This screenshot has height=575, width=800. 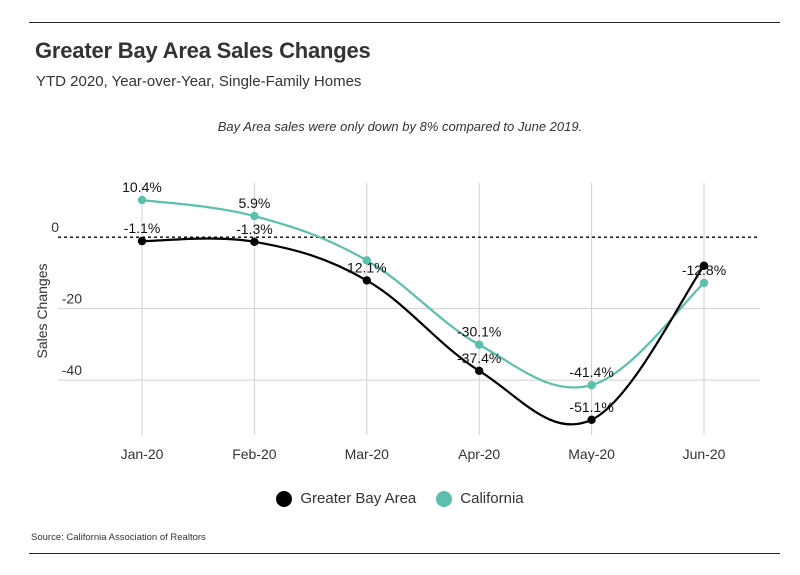 What do you see at coordinates (444, 498) in the screenshot?
I see `legend-swatch-california` at bounding box center [444, 498].